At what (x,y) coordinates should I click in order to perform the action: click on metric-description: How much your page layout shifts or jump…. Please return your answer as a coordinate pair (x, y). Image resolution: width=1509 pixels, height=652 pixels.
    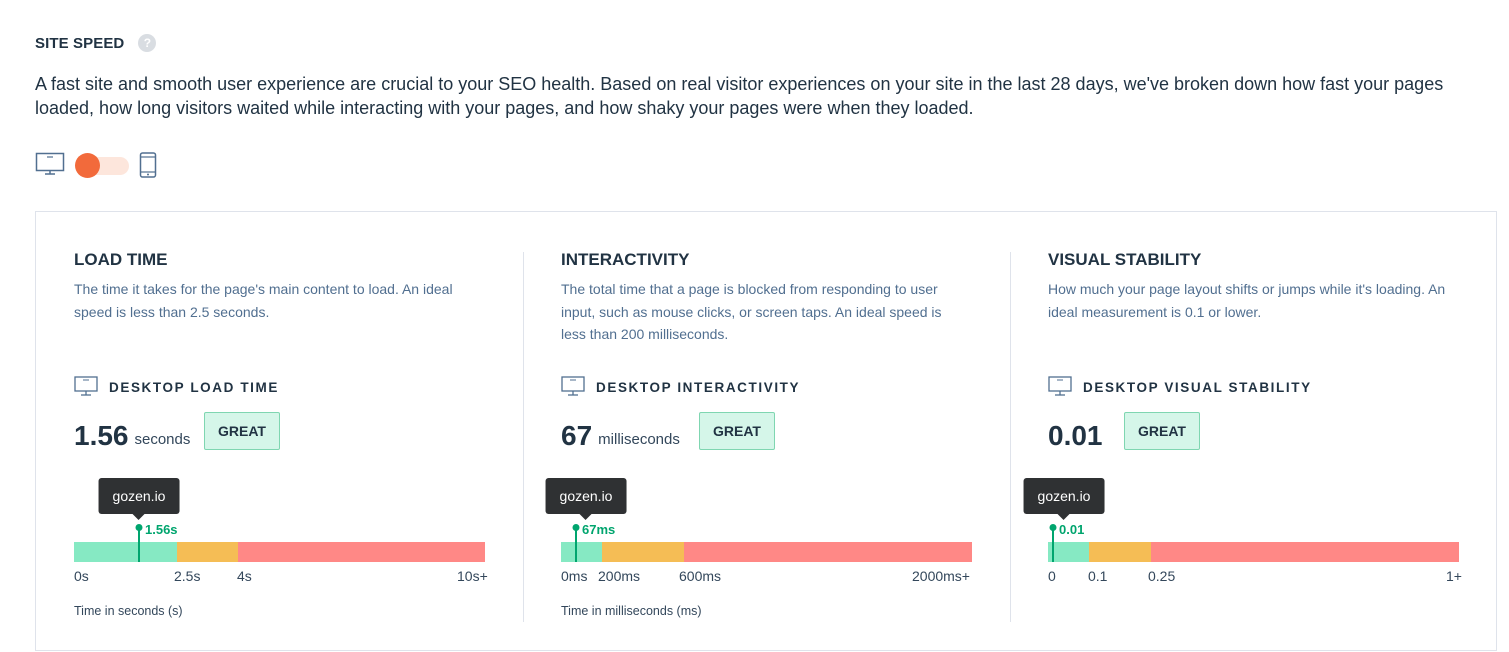
    Looking at the image, I should click on (1247, 300).